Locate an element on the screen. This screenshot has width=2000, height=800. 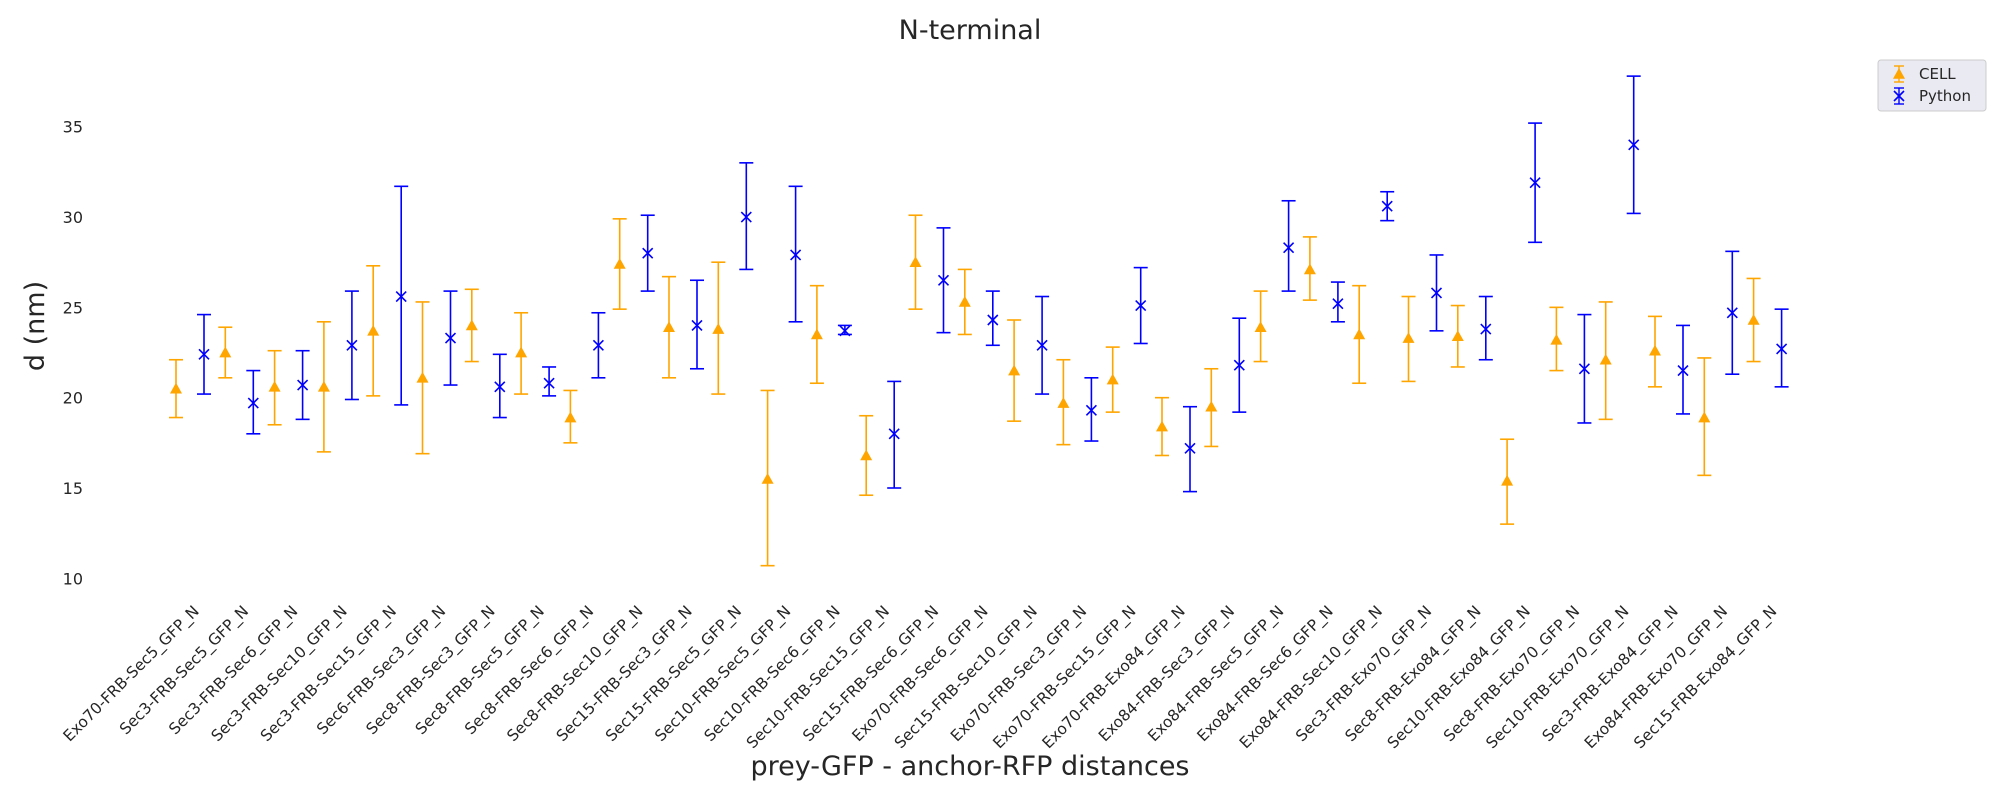
legend: CELL Python is located at coordinates (1932, 85).